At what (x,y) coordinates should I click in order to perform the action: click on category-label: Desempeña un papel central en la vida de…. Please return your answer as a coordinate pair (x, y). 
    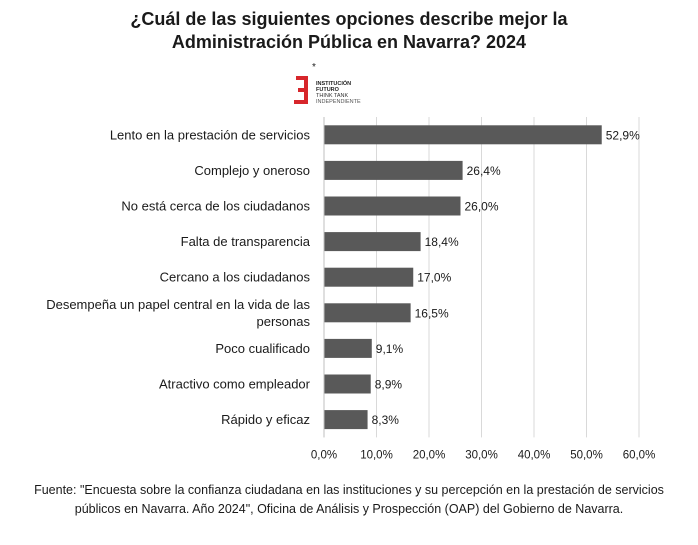
    Looking at the image, I should click on (178, 304).